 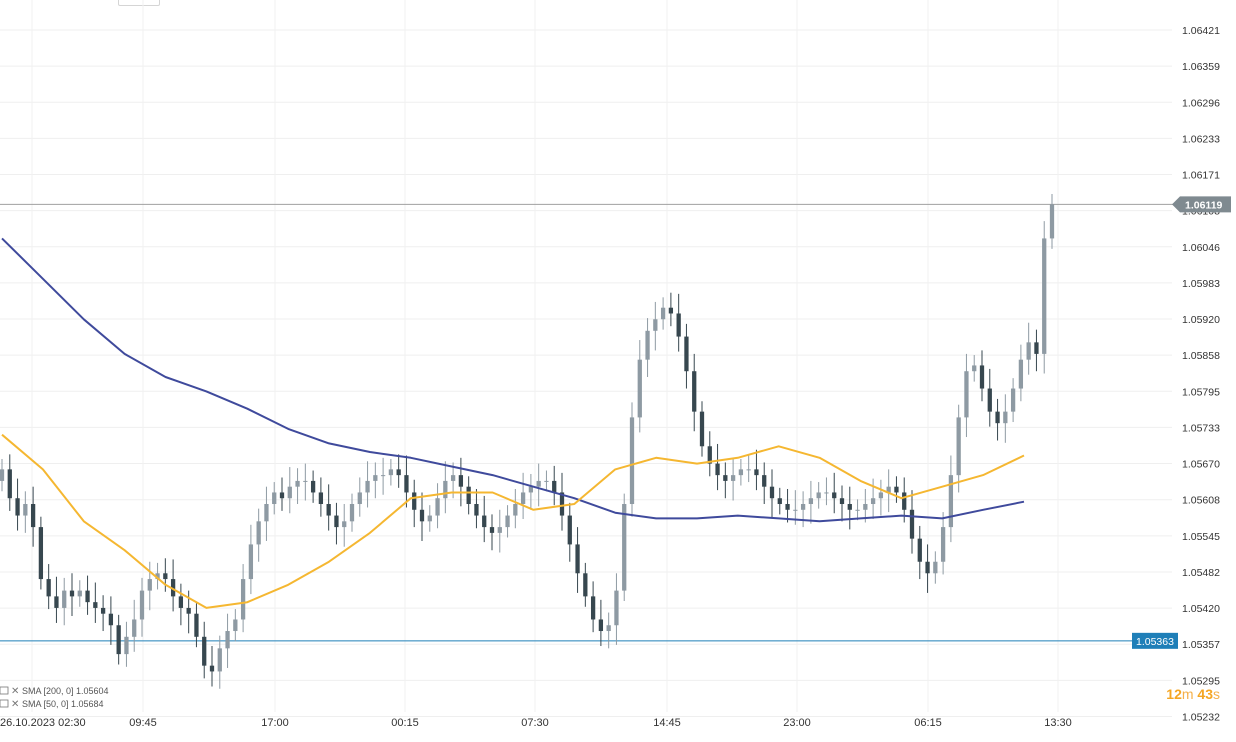 I want to click on legend-entry: SMA [50, 0] 1.05684, so click(x=63, y=704).